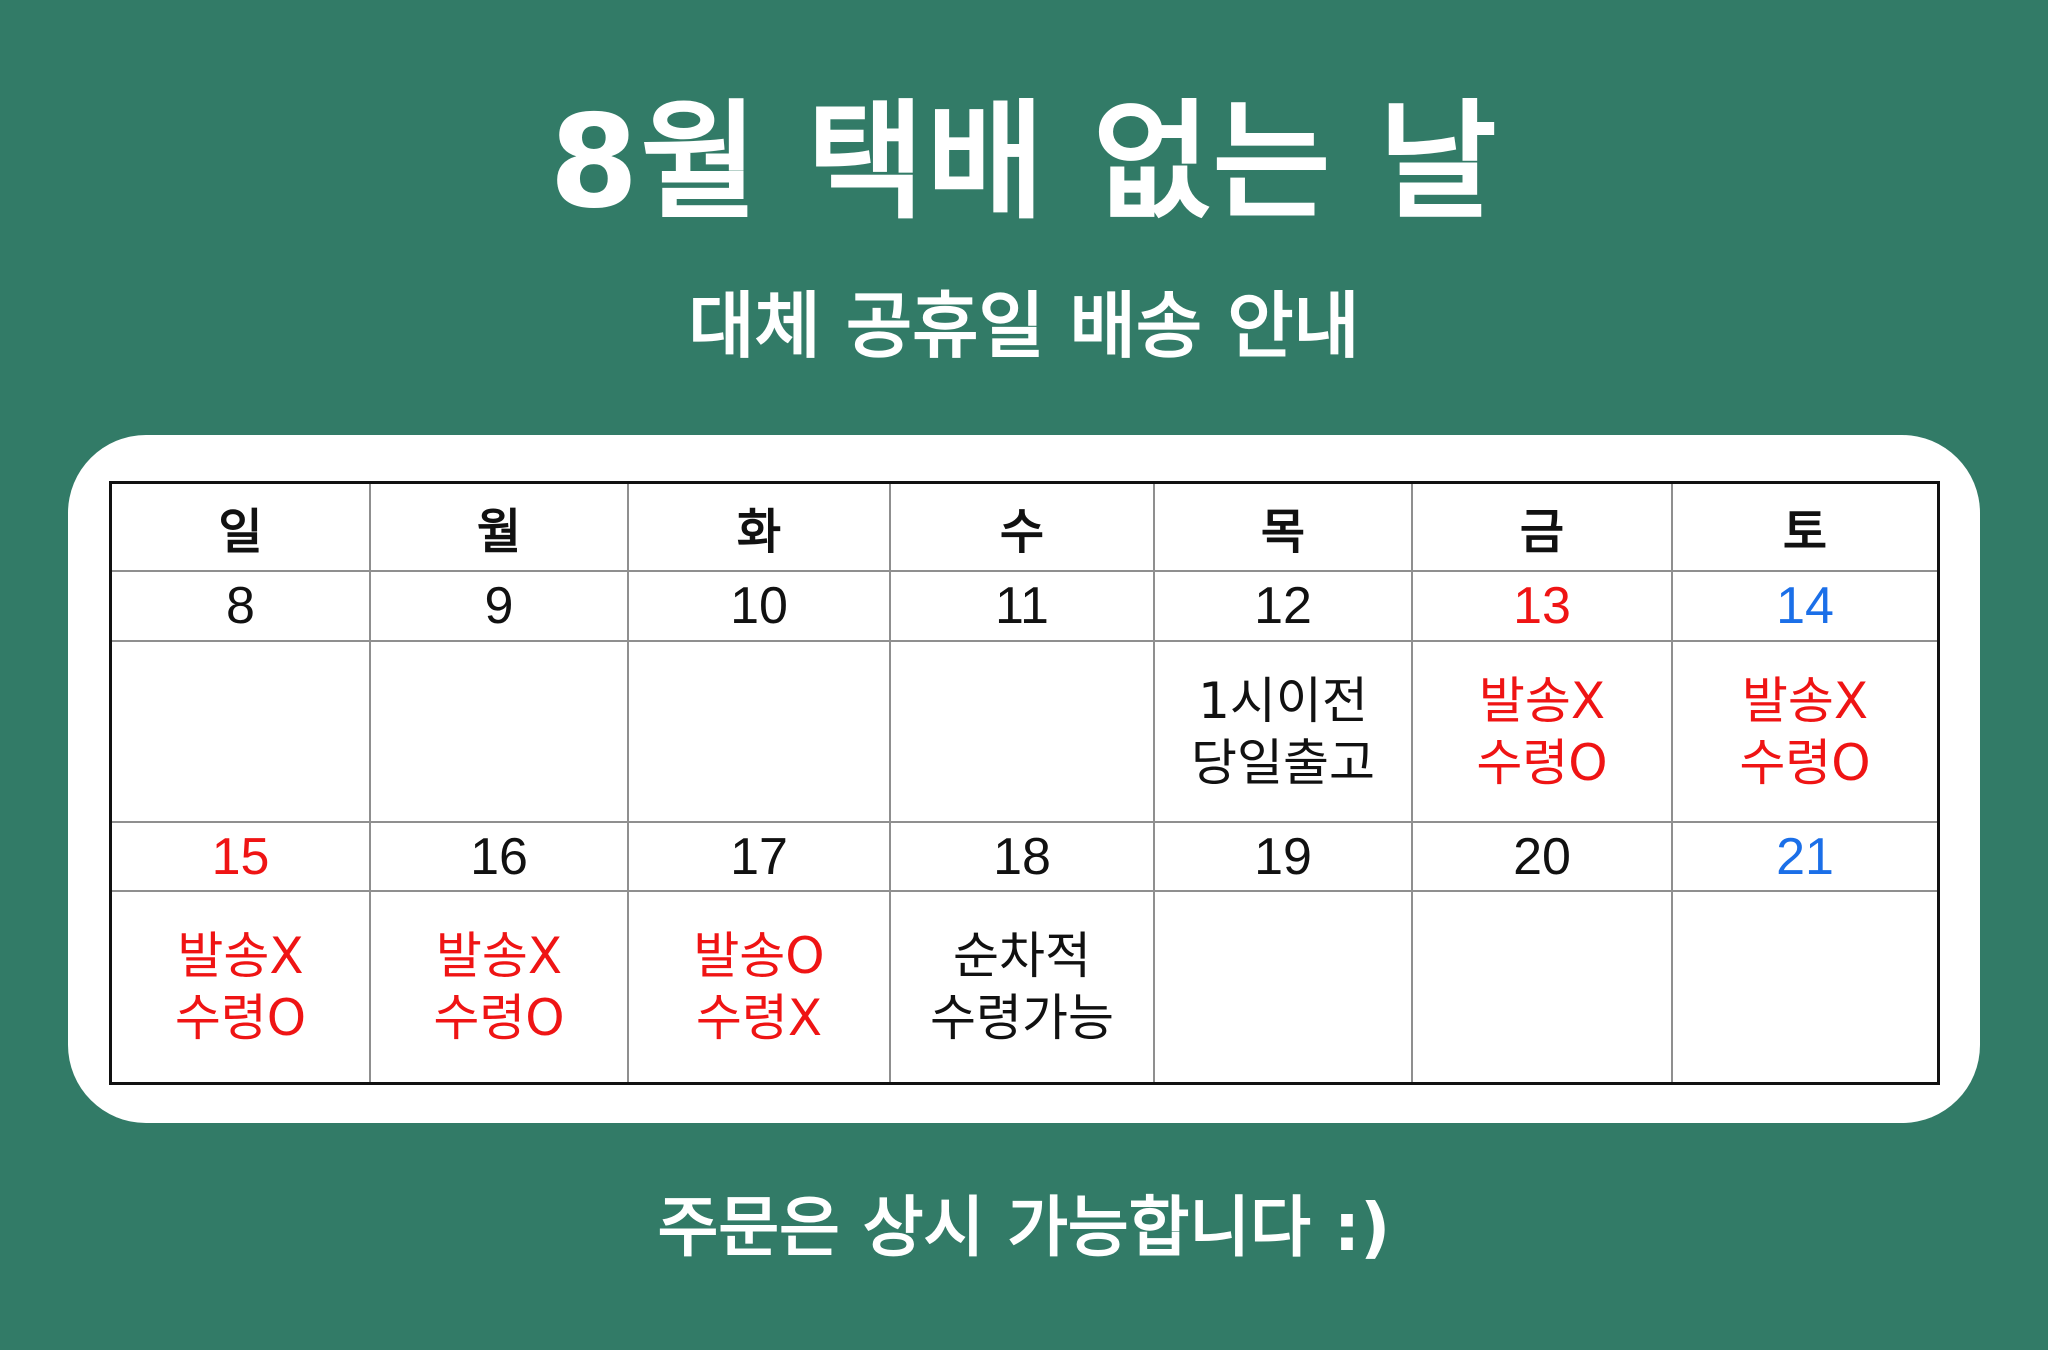 The width and height of the screenshot is (2048, 1350). Describe the element at coordinates (1022, 1018) in the screenshot. I see `note-line-2: 수령가능` at that location.